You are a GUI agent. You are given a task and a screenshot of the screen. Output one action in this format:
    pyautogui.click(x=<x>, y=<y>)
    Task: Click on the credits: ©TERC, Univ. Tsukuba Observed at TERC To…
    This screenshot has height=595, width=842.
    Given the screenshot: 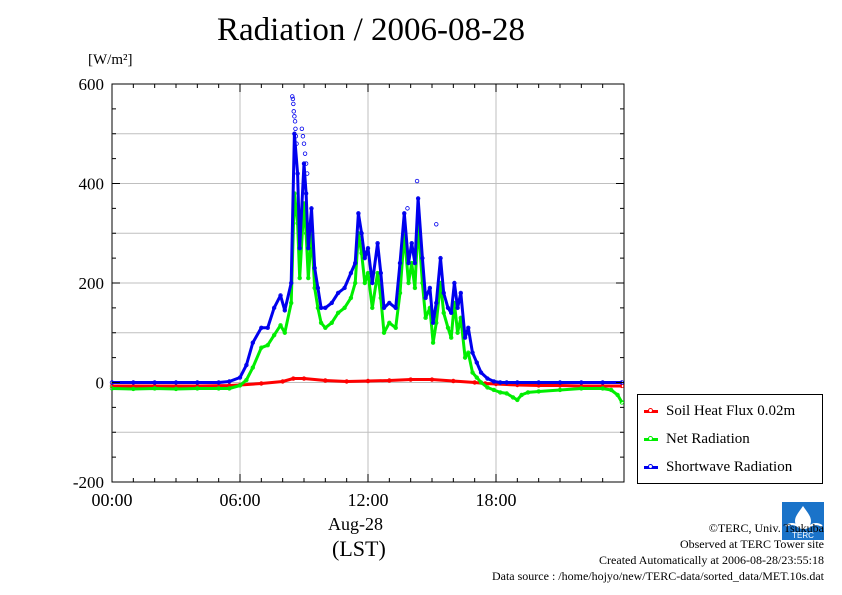 What is the action you would take?
    pyautogui.click(x=658, y=552)
    